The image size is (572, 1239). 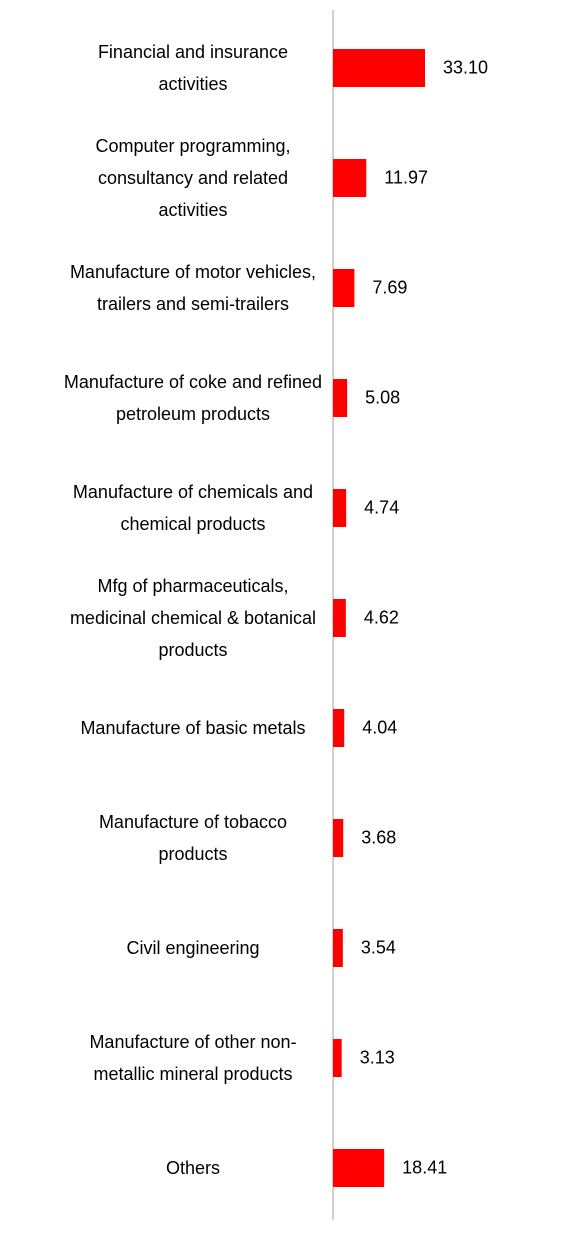 What do you see at coordinates (377, 1057) in the screenshot?
I see `value-label: 3.13` at bounding box center [377, 1057].